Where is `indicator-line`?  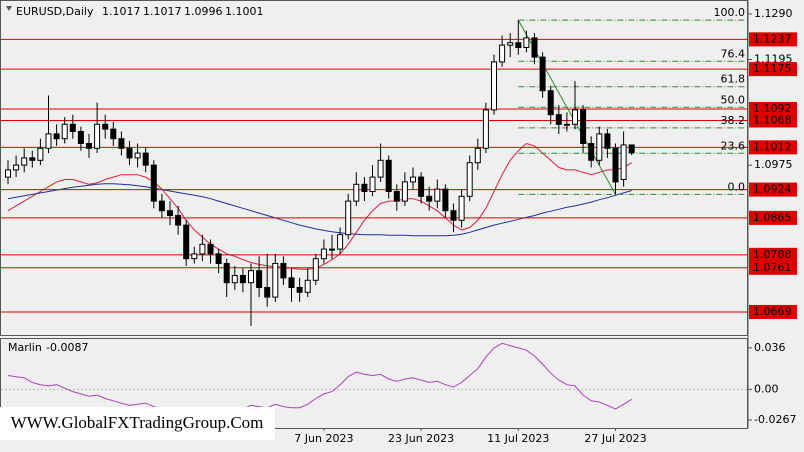
indicator-line is located at coordinates (319, 377).